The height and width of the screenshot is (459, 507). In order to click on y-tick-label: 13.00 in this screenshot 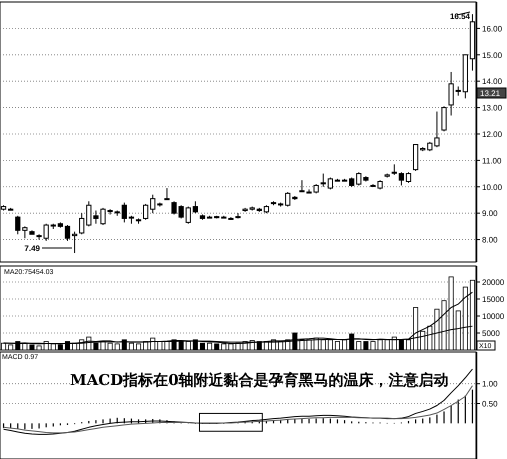, I will do `click(492, 108)`.